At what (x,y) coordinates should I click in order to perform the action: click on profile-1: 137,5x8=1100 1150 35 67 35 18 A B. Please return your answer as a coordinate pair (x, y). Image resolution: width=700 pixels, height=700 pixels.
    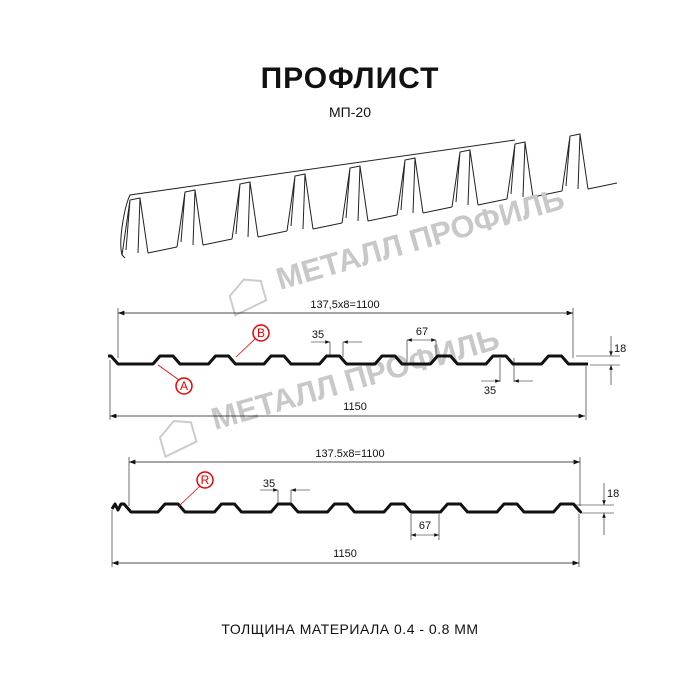
    Looking at the image, I should click on (367, 359).